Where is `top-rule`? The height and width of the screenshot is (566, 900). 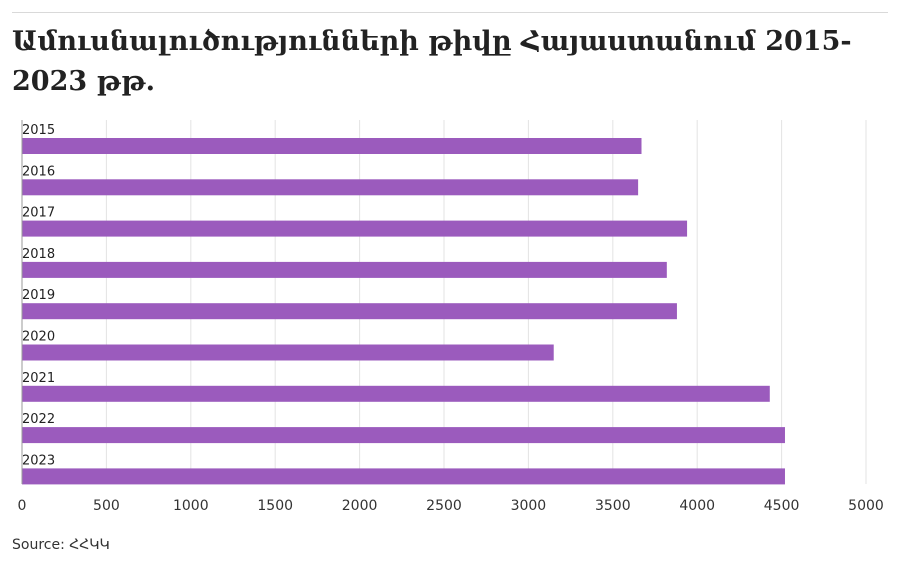 top-rule is located at coordinates (450, 12).